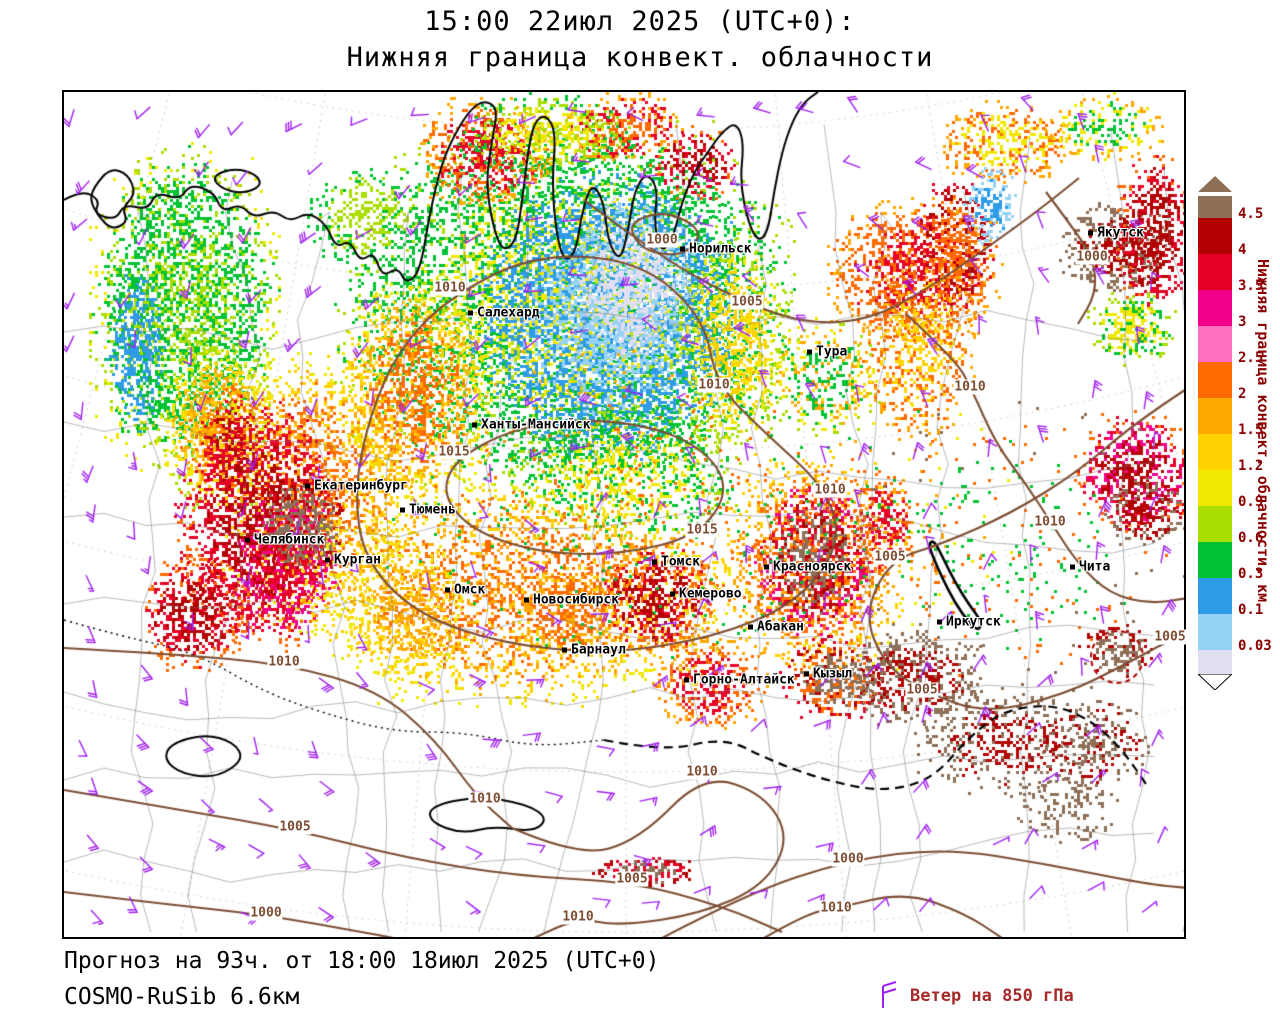 The image size is (1280, 1024). Describe the element at coordinates (182, 997) in the screenshot. I see `model-info: COSMO-RuSib 6.6км` at that location.